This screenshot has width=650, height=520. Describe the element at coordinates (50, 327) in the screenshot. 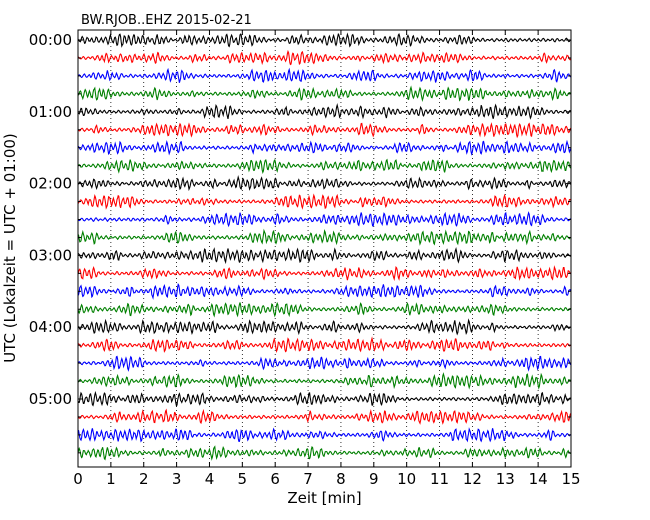

I see `y-tick-label-4: 04:00` at that location.